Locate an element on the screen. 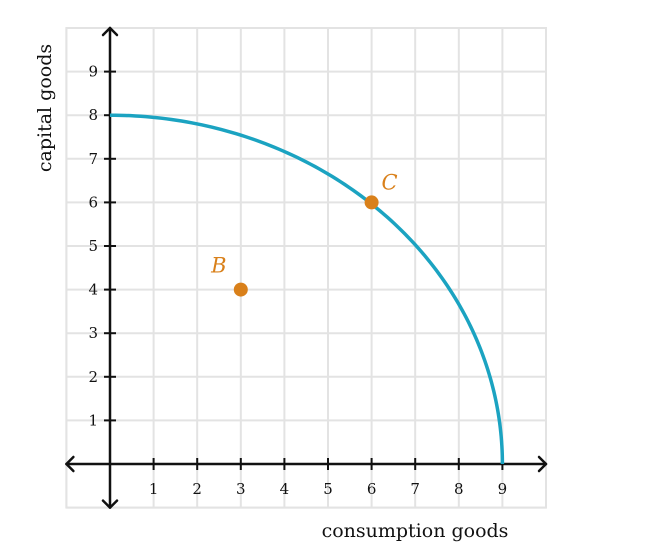 Image resolution: width=648 pixels, height=555 pixels. x-tick-label: 4 is located at coordinates (285, 489).